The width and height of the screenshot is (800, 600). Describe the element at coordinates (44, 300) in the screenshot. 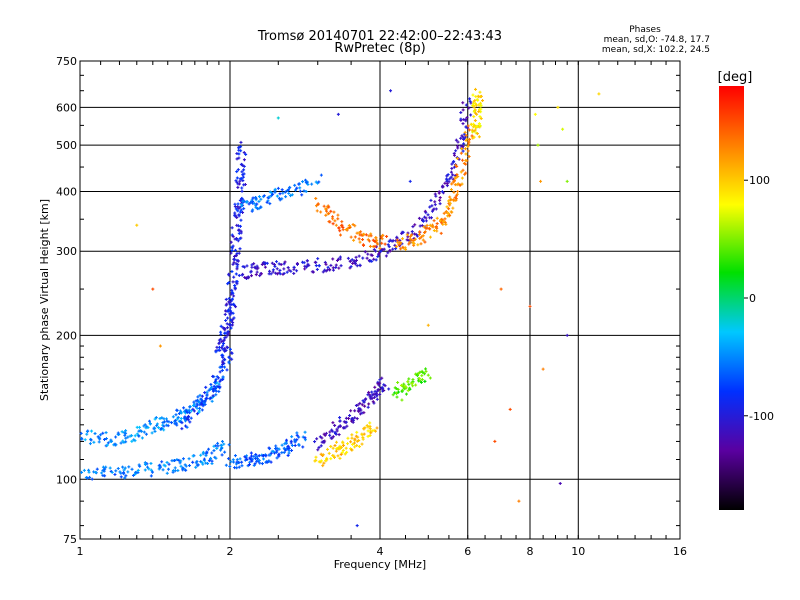

I see `y-axis-label: Stationary phase Virtual Height [km]` at that location.